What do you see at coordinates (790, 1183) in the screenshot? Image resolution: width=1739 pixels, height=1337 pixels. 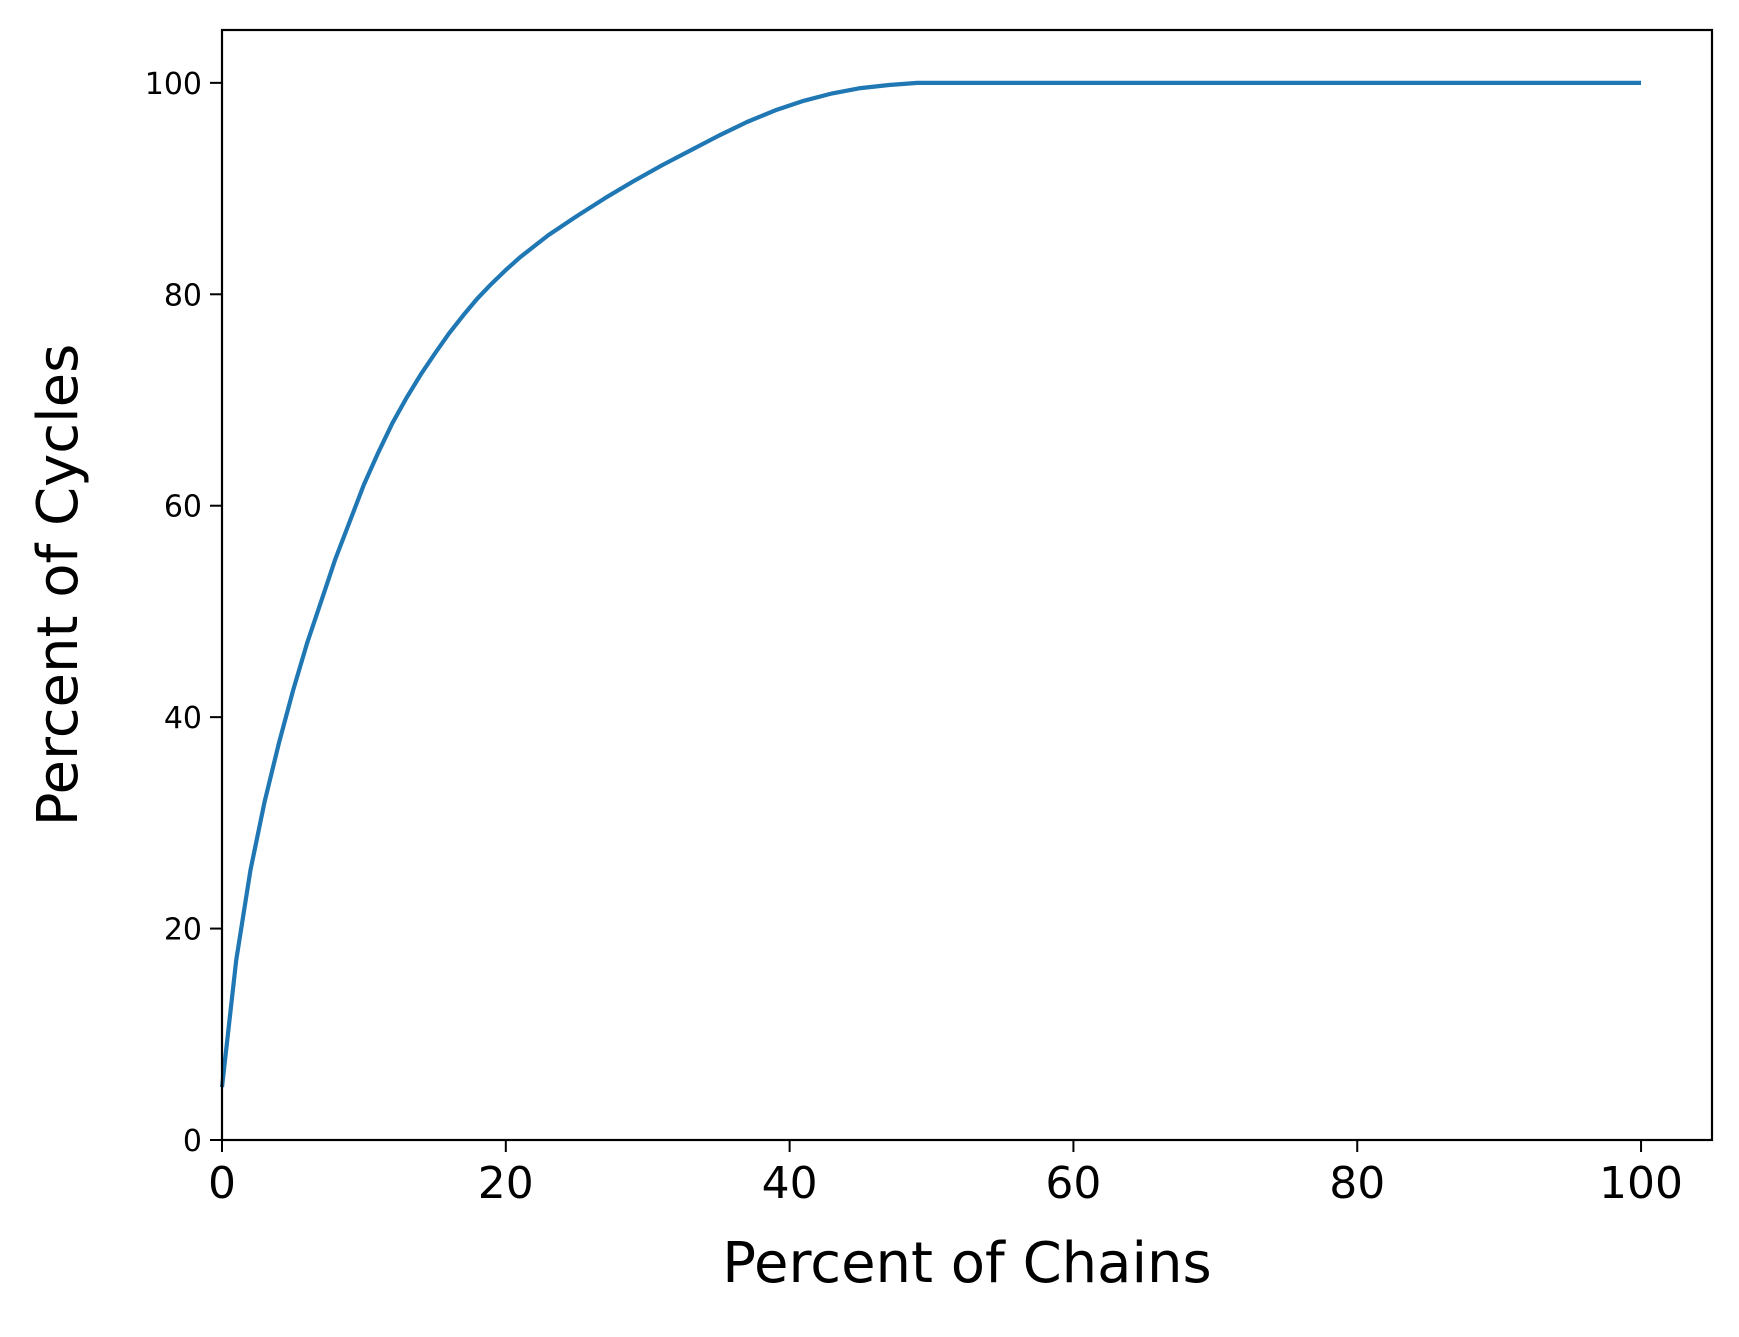 I see `x-tick-label: 40` at bounding box center [790, 1183].